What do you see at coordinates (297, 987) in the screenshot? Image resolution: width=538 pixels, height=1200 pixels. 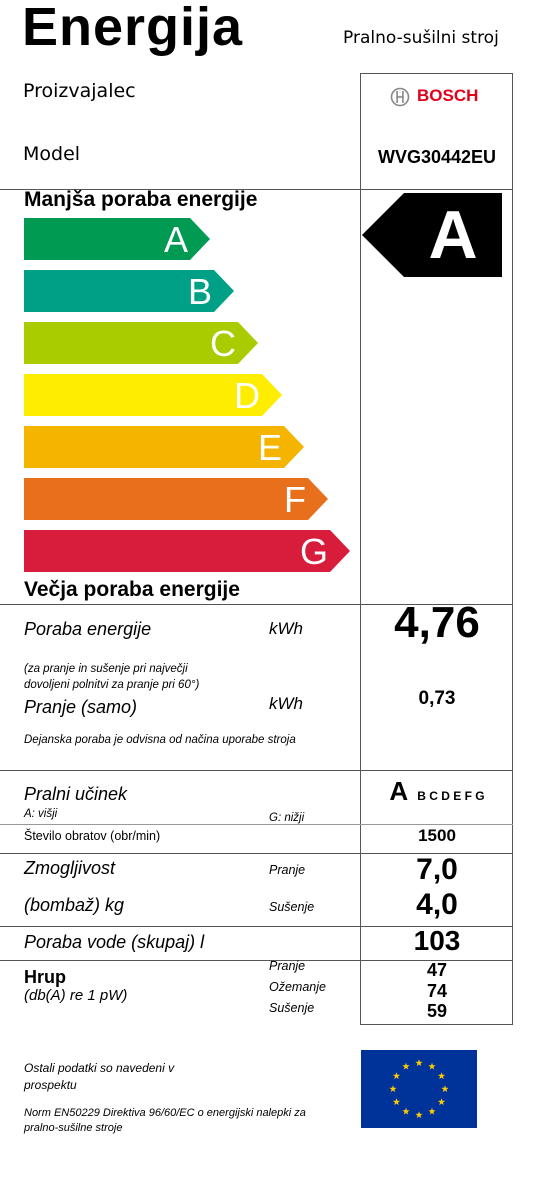 I see `noise-spin-label: Ožemanje` at bounding box center [297, 987].